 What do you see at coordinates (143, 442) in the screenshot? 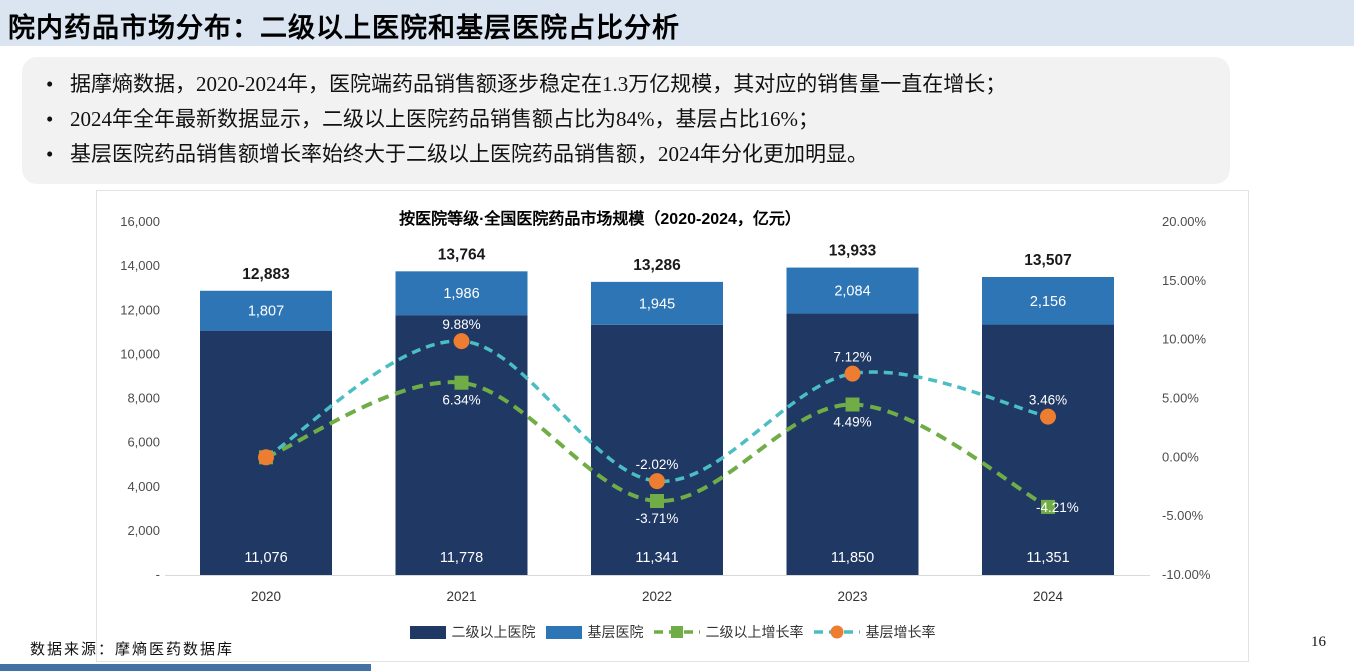
I see `left-axis-tick: 6,000` at bounding box center [143, 442].